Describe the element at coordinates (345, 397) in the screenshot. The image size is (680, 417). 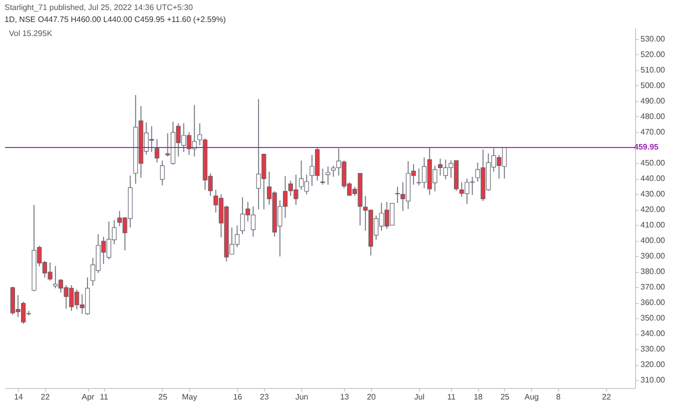
I see `x-tick-label: 13` at that location.